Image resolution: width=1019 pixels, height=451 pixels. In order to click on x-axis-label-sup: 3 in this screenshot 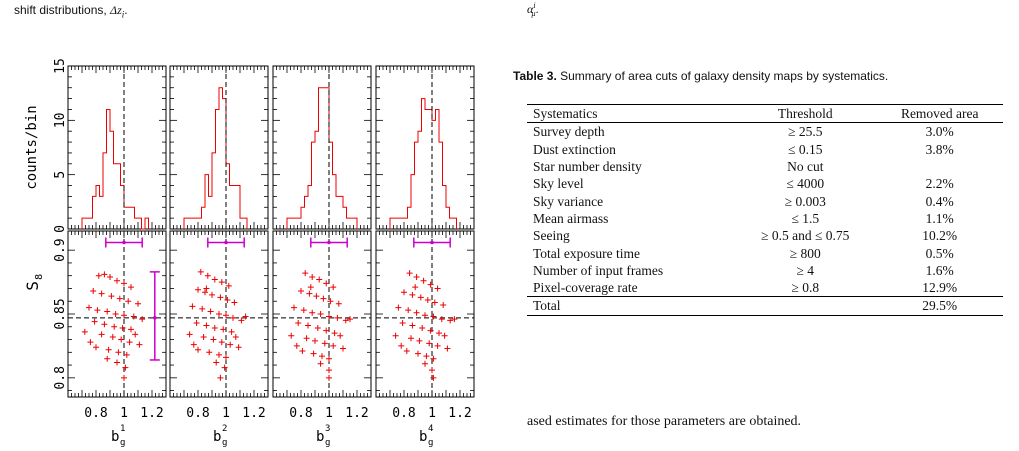, I will do `click(327, 429)`.